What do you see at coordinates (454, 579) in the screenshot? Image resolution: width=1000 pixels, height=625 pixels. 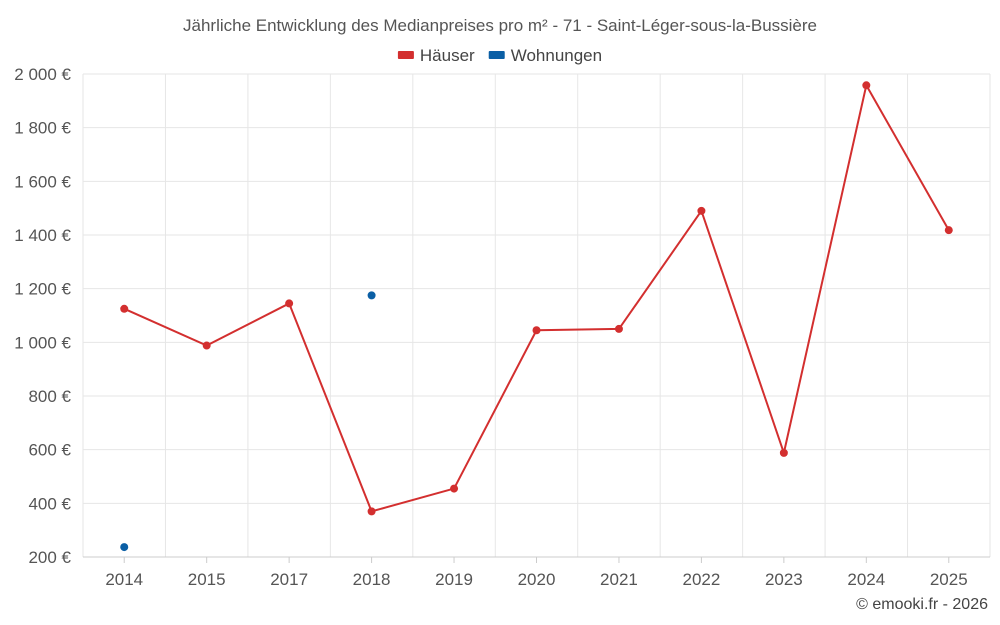 I see `x-tick-label: 2019` at bounding box center [454, 579].